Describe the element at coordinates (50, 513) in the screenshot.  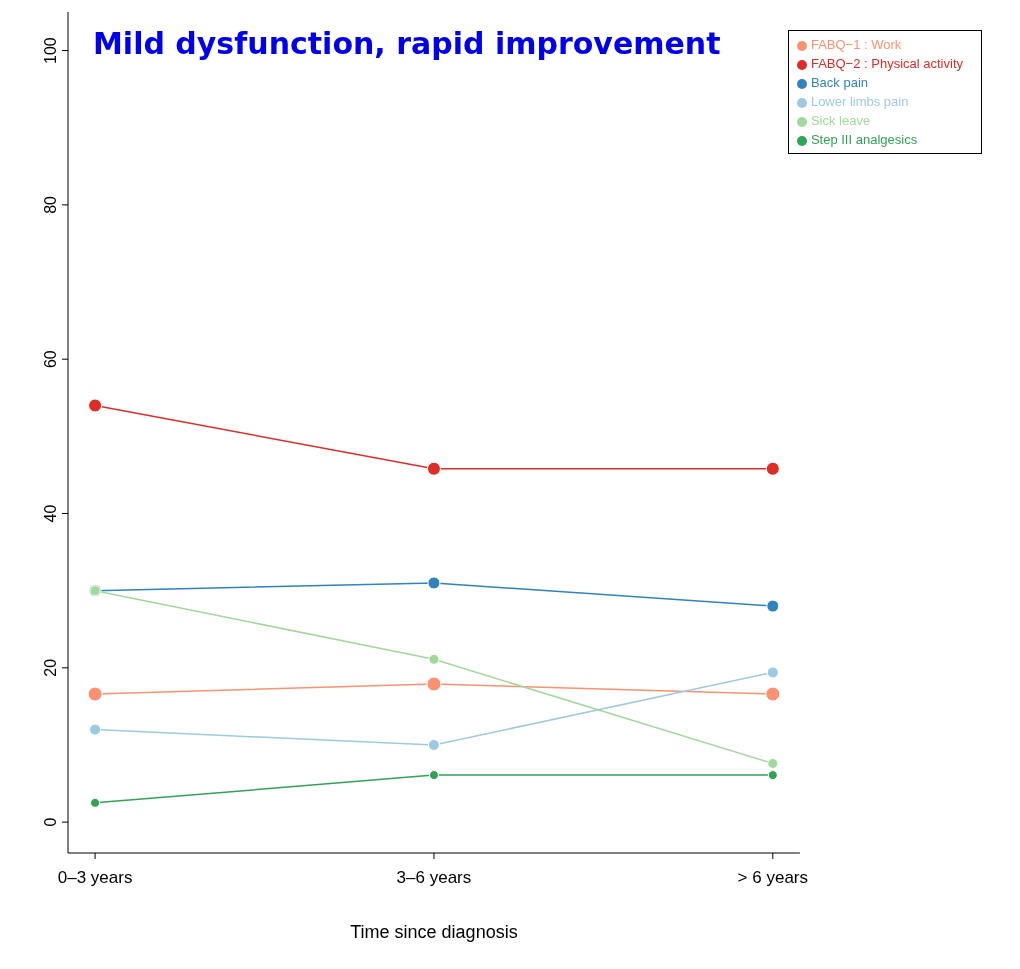
I see `y-tick-label: 40` at that location.